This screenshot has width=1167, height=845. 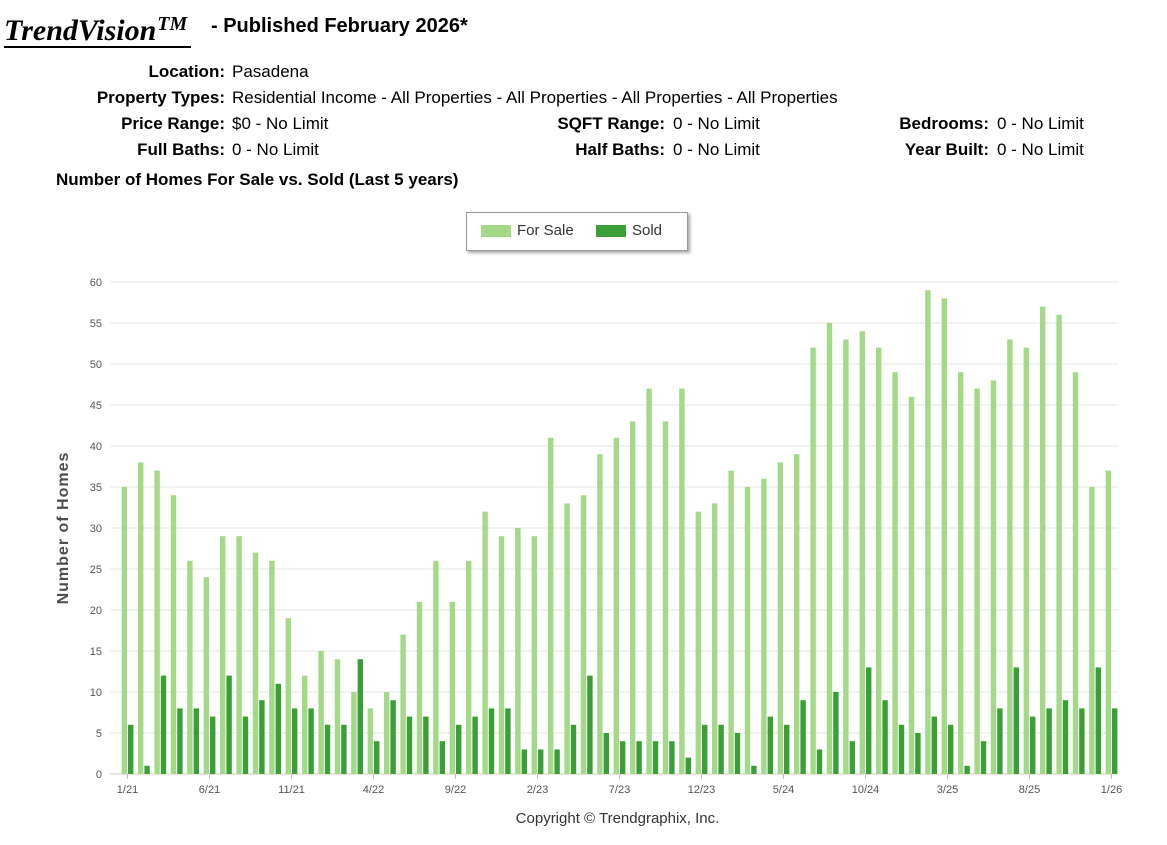 I want to click on legend-item-for-sale: For Sale, so click(x=527, y=230).